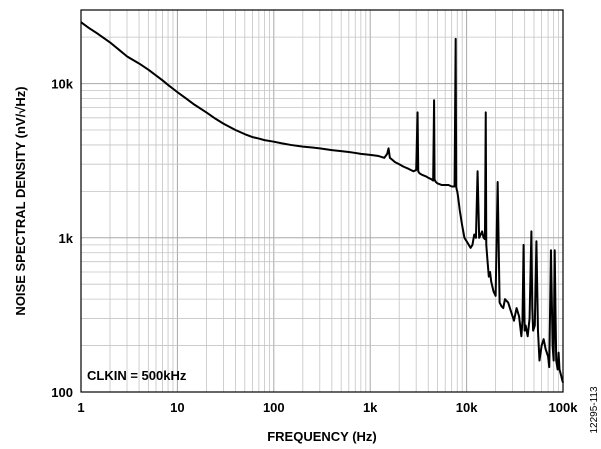  I want to click on y-tick-label: 10k, so click(62, 84).